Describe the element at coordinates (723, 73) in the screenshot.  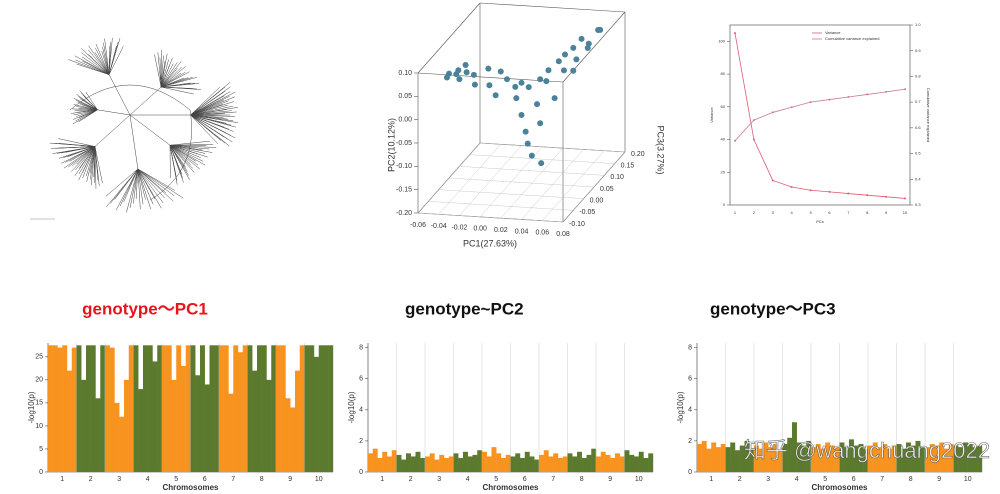
I see `y-tick-label: 80` at that location.